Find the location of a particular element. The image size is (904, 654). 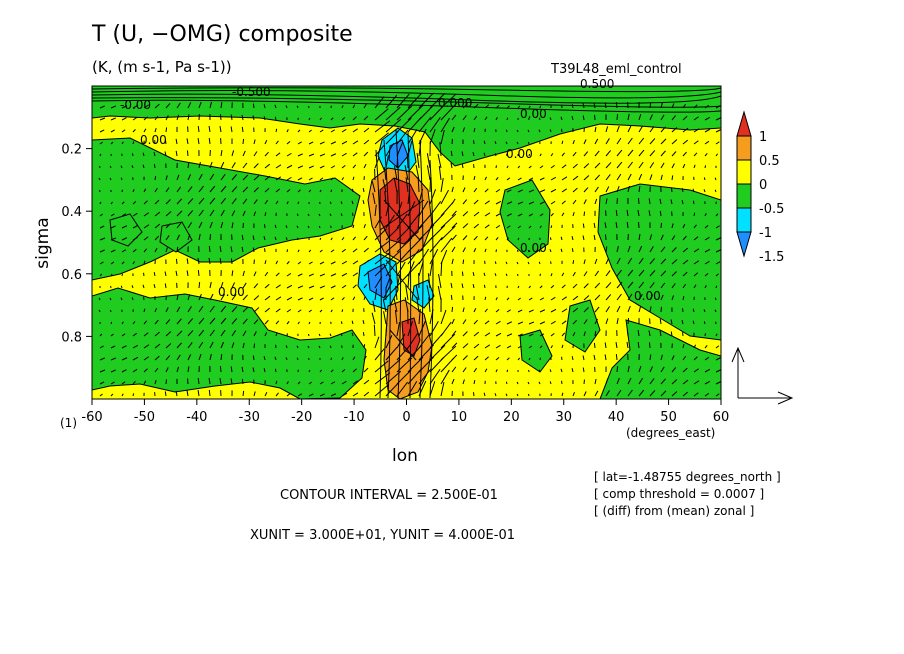

x-axis: -60 -50 -40 -30 -20 -10 0 10 20 30 40 50 60 is located at coordinates (405, 412).